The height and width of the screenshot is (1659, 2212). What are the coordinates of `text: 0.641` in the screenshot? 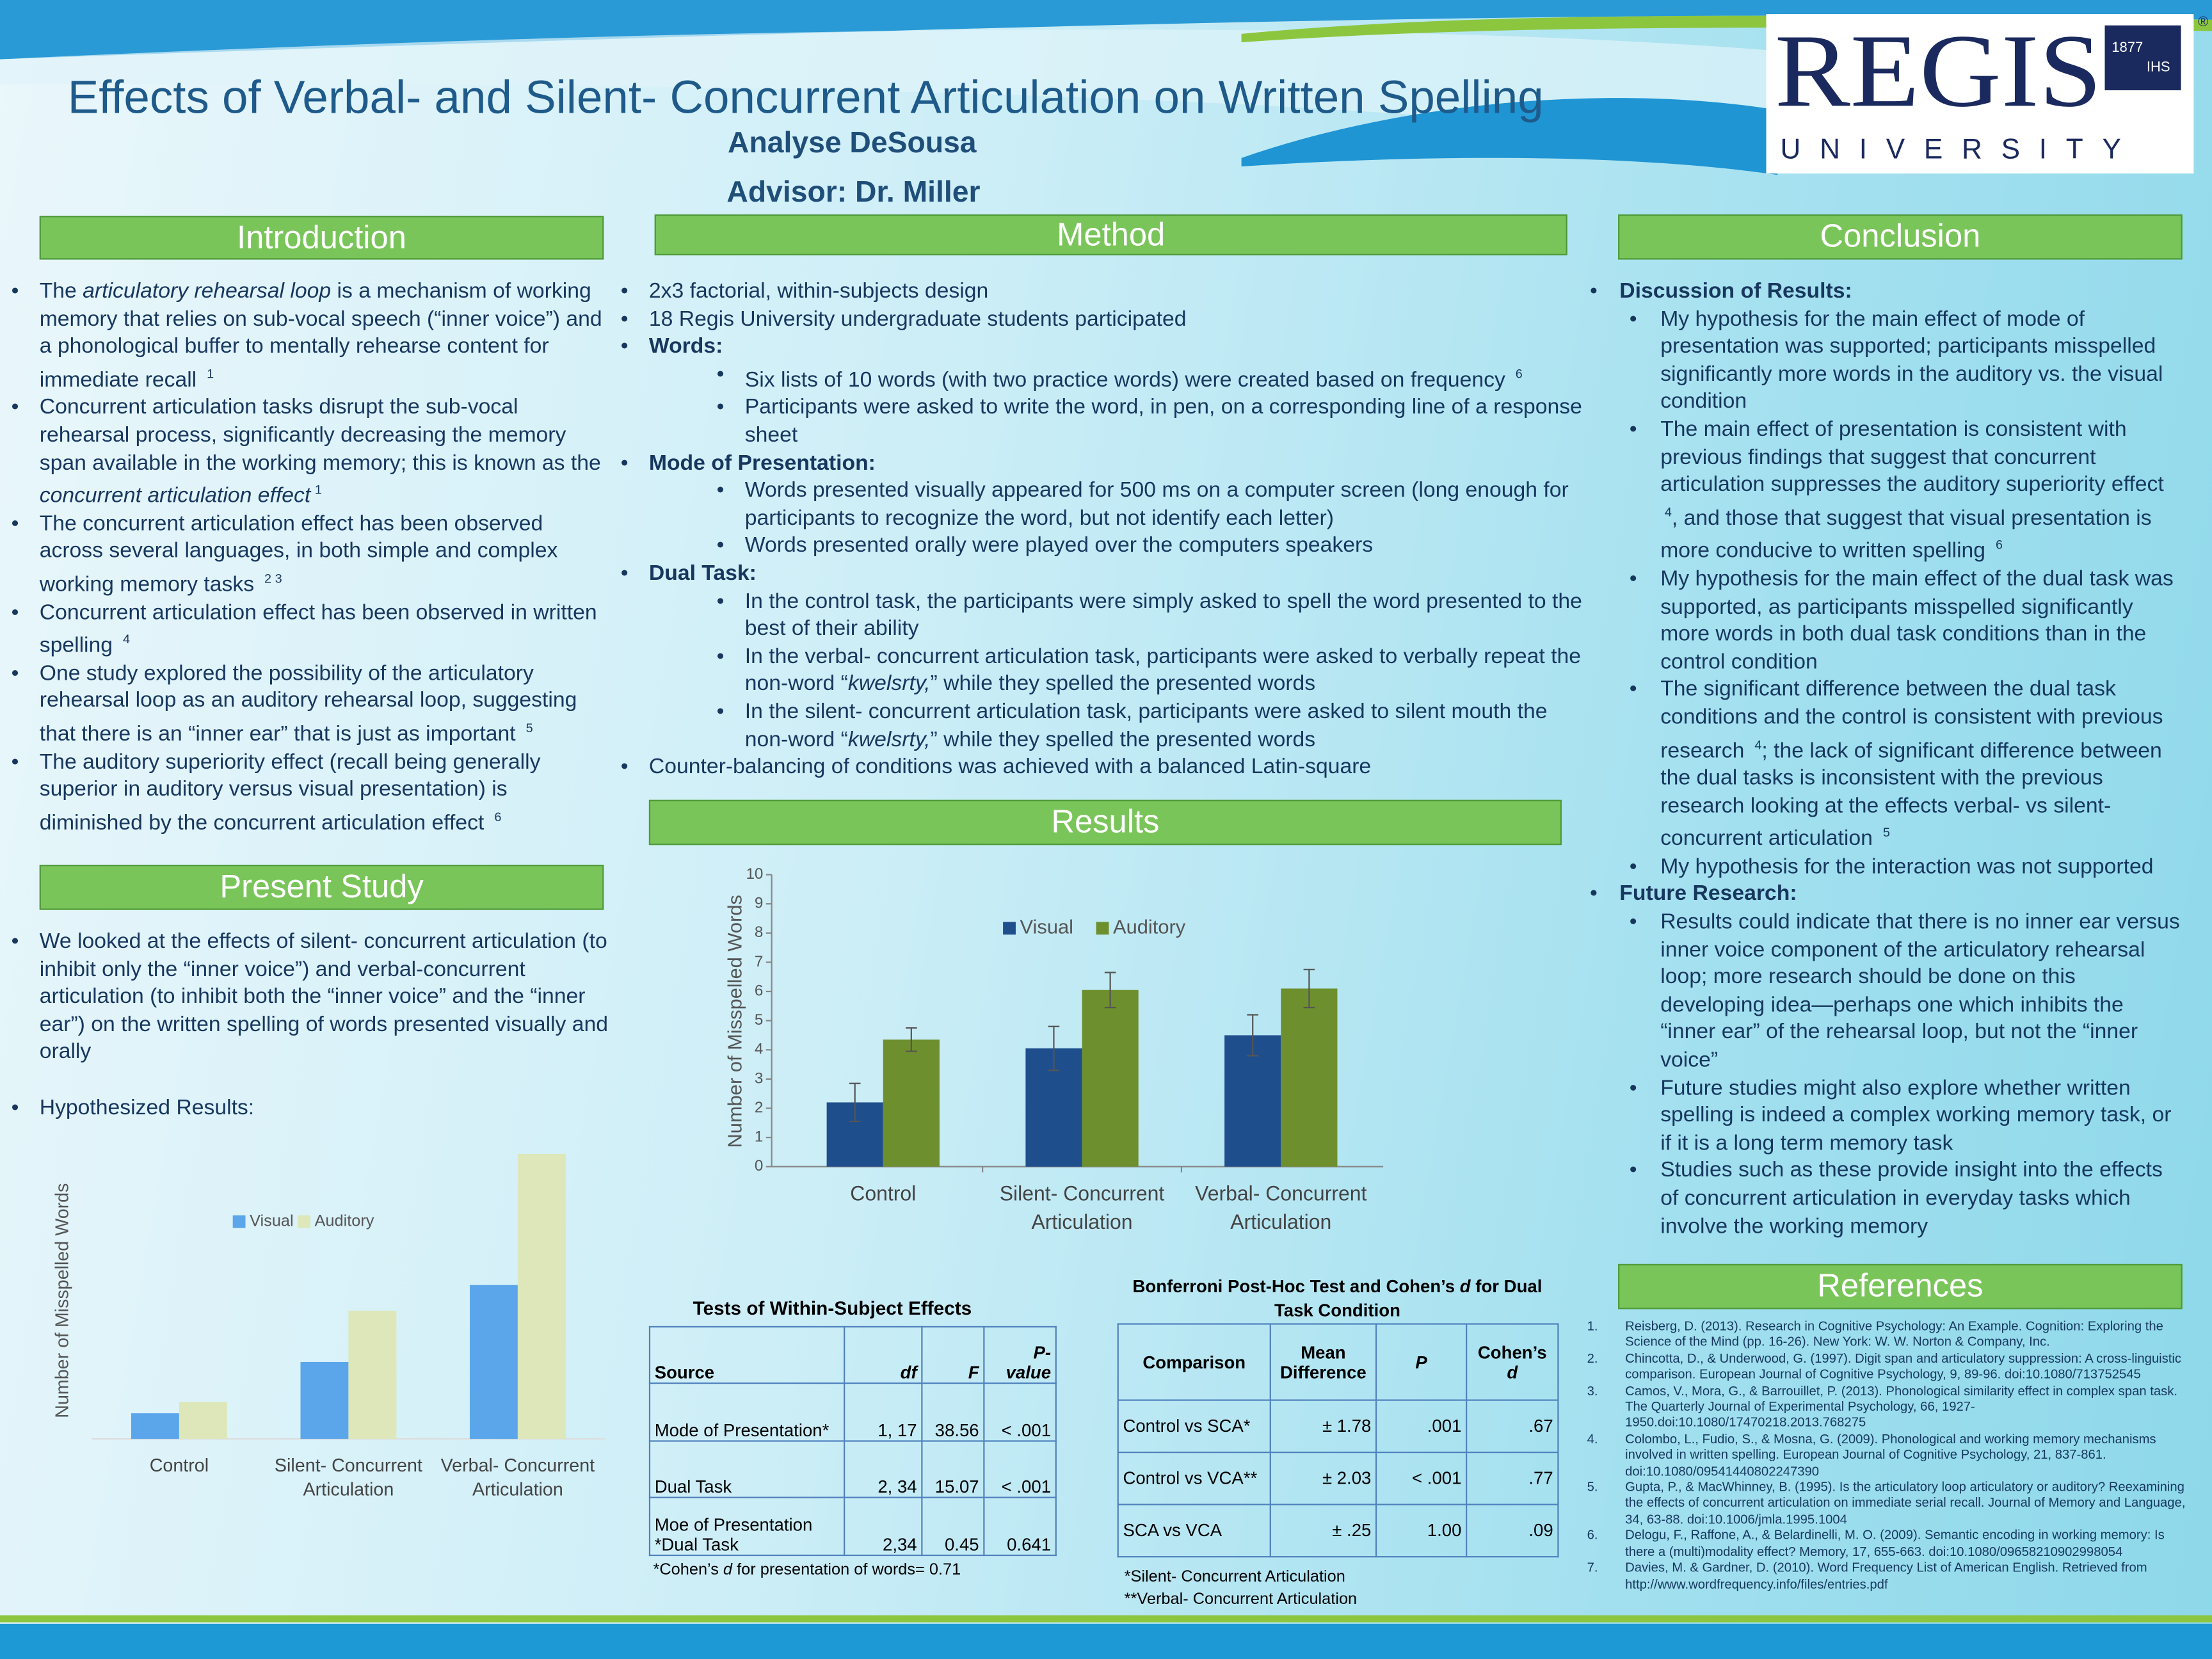 It's located at (1029, 1545).